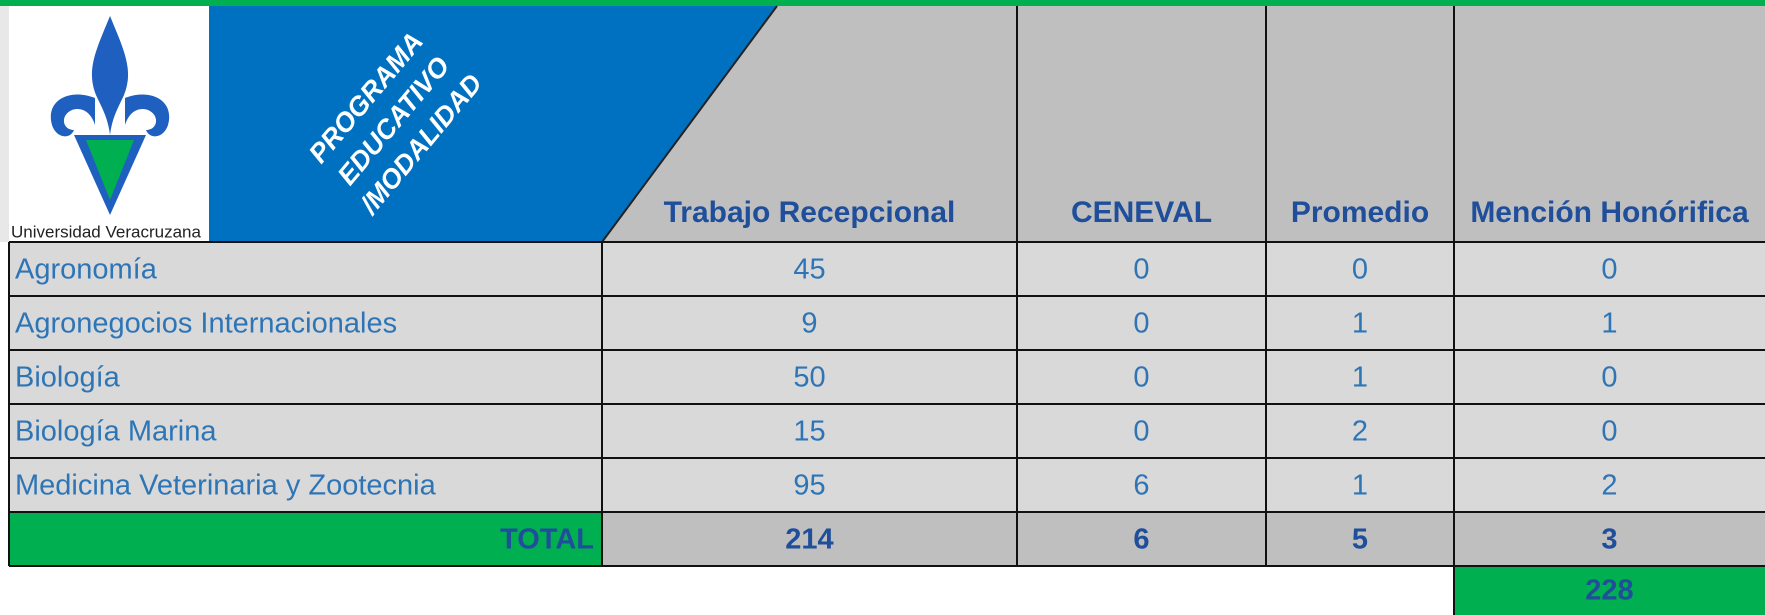 This screenshot has width=1765, height=615. I want to click on program-name: Agronegocios Internacionales, so click(206, 324).